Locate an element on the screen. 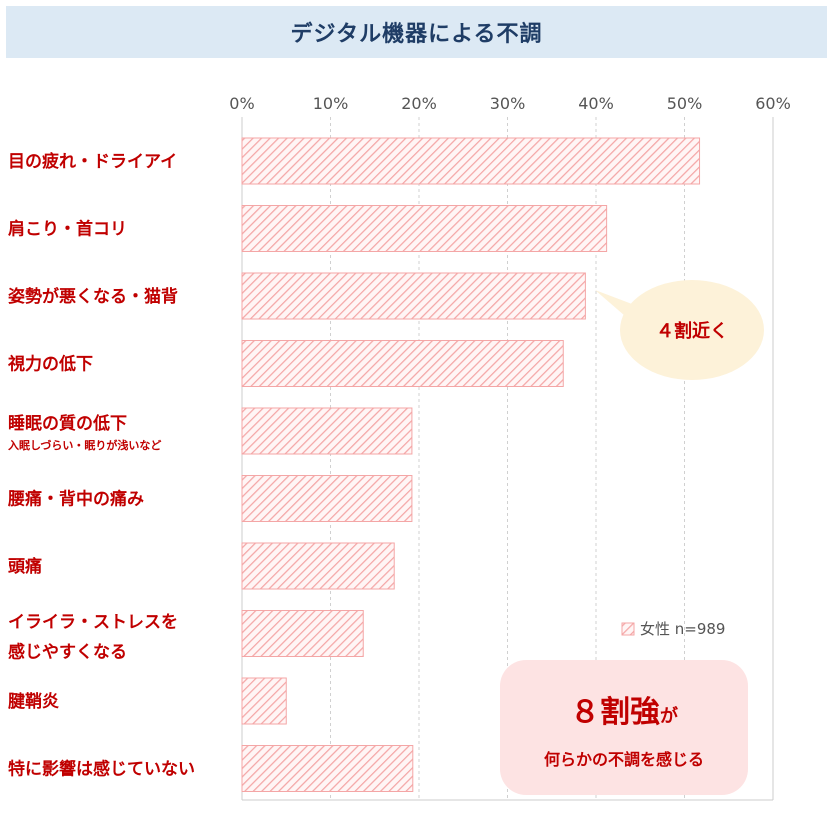  summary-suffix: が is located at coordinates (669, 716).